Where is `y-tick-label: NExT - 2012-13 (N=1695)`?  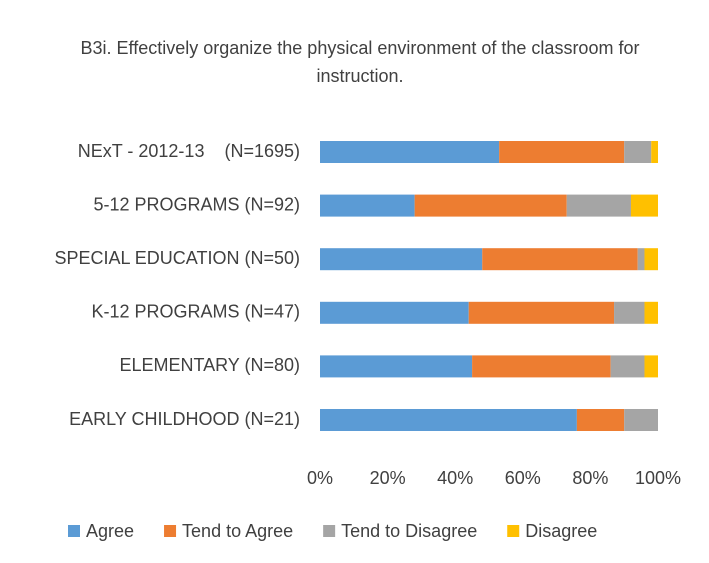 y-tick-label: NExT - 2012-13 (N=1695) is located at coordinates (189, 151).